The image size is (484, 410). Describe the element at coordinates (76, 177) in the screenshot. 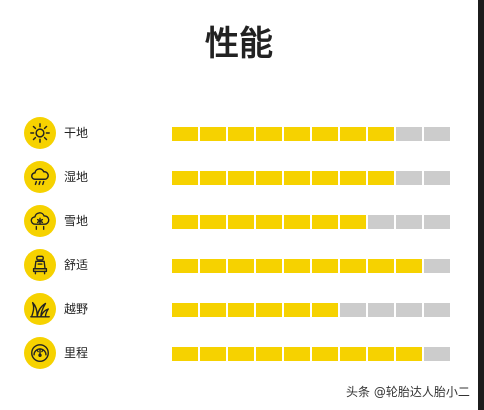

I see `row-label: 湿地` at that location.